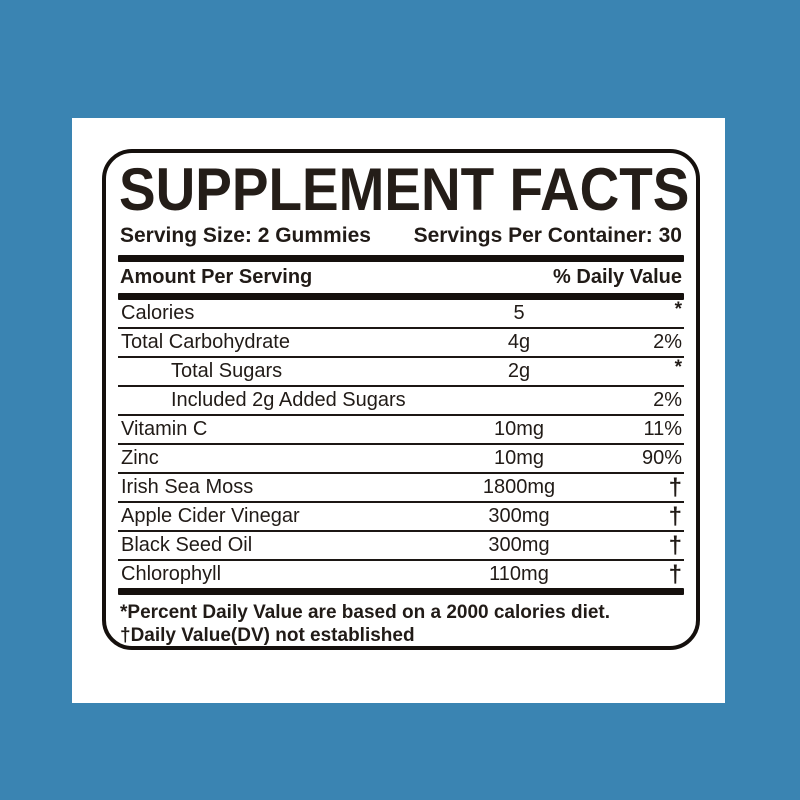  I want to click on supplement-facts-title: SUPPLEMENT FACTS, so click(404, 189).